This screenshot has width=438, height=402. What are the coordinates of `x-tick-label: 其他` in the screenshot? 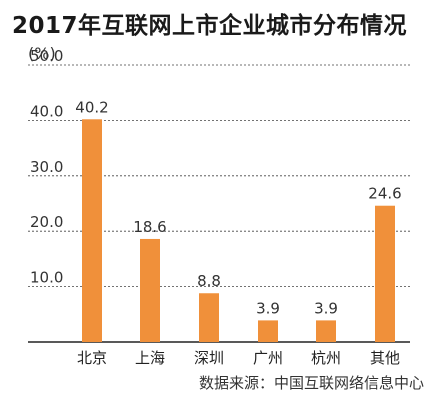 It's located at (385, 358).